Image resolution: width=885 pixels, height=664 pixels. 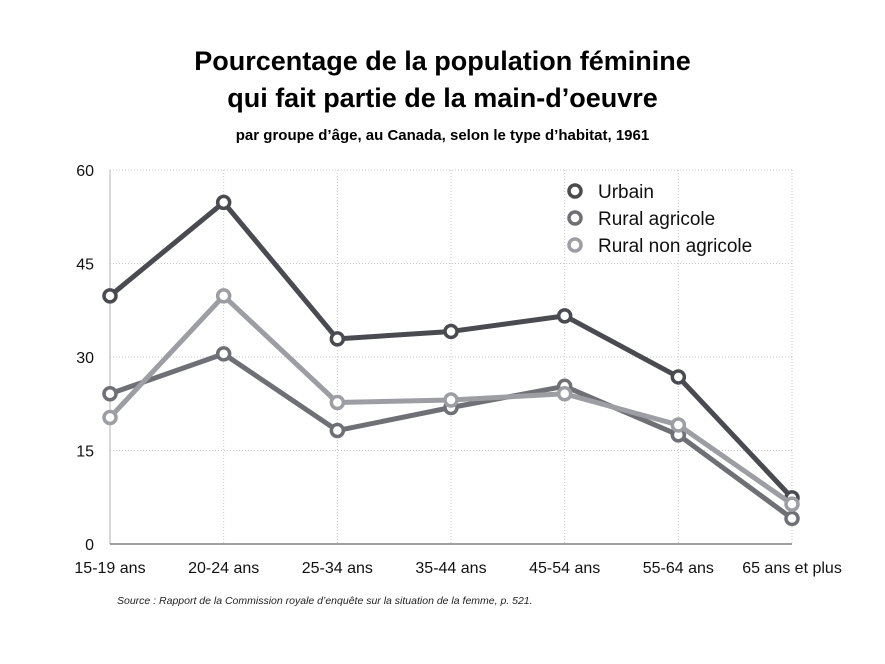 I want to click on legend: Urbain Rural agricole Rural non agricole, so click(x=659, y=219).